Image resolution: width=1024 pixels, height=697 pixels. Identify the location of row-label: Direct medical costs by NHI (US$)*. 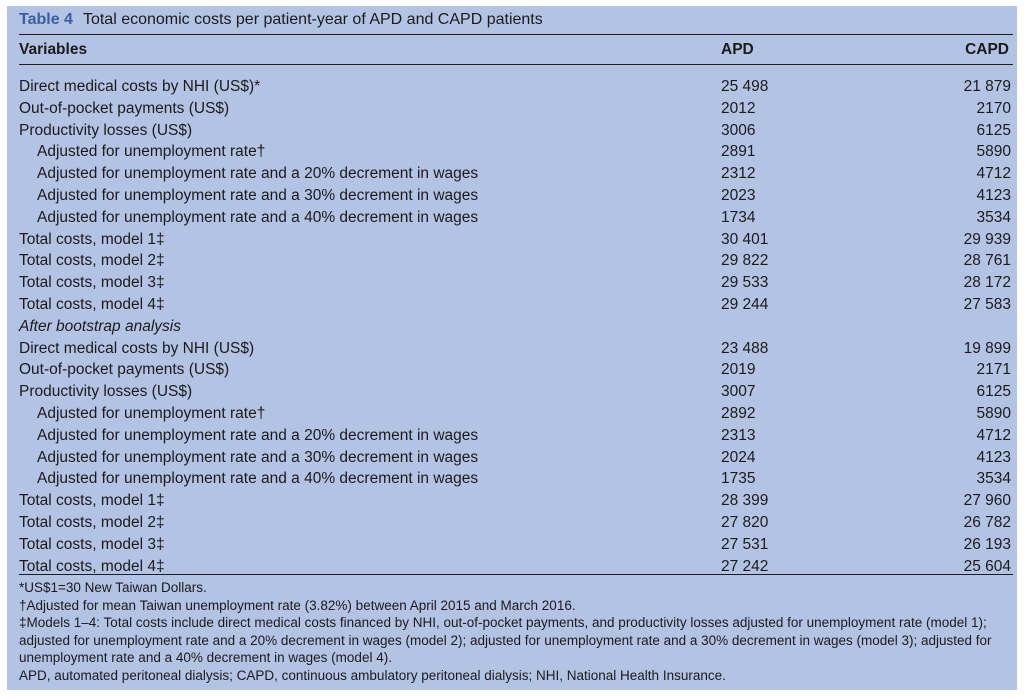
(140, 86).